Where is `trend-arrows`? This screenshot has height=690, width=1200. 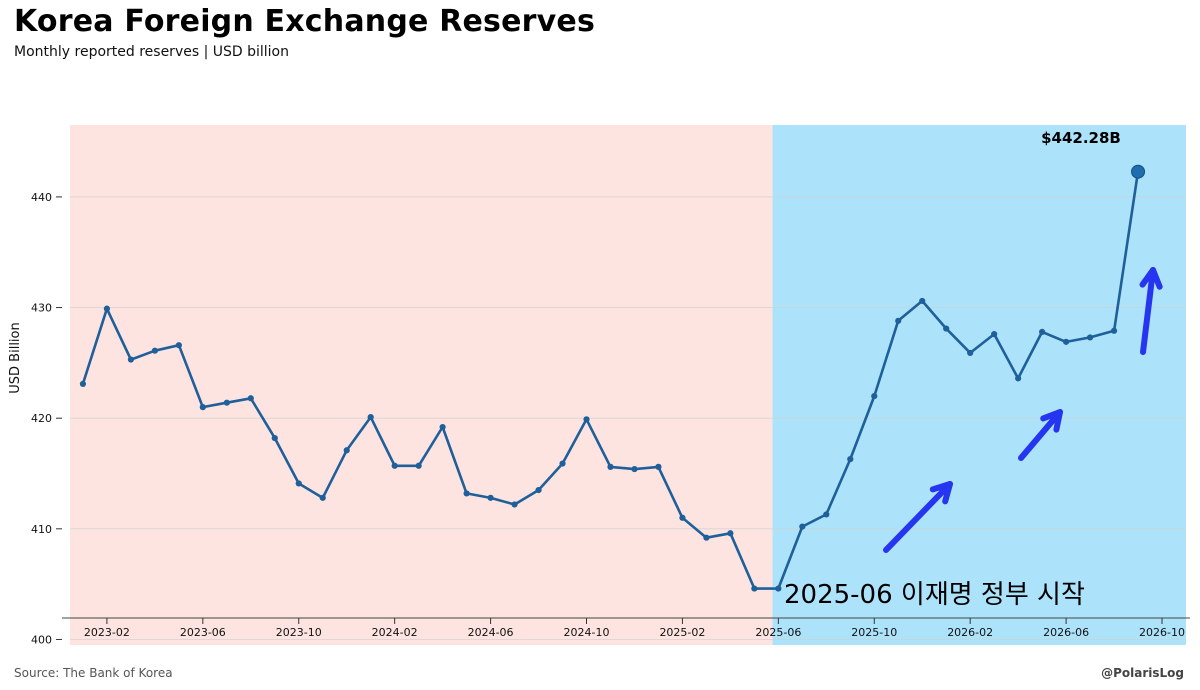
trend-arrows is located at coordinates (1023, 410).